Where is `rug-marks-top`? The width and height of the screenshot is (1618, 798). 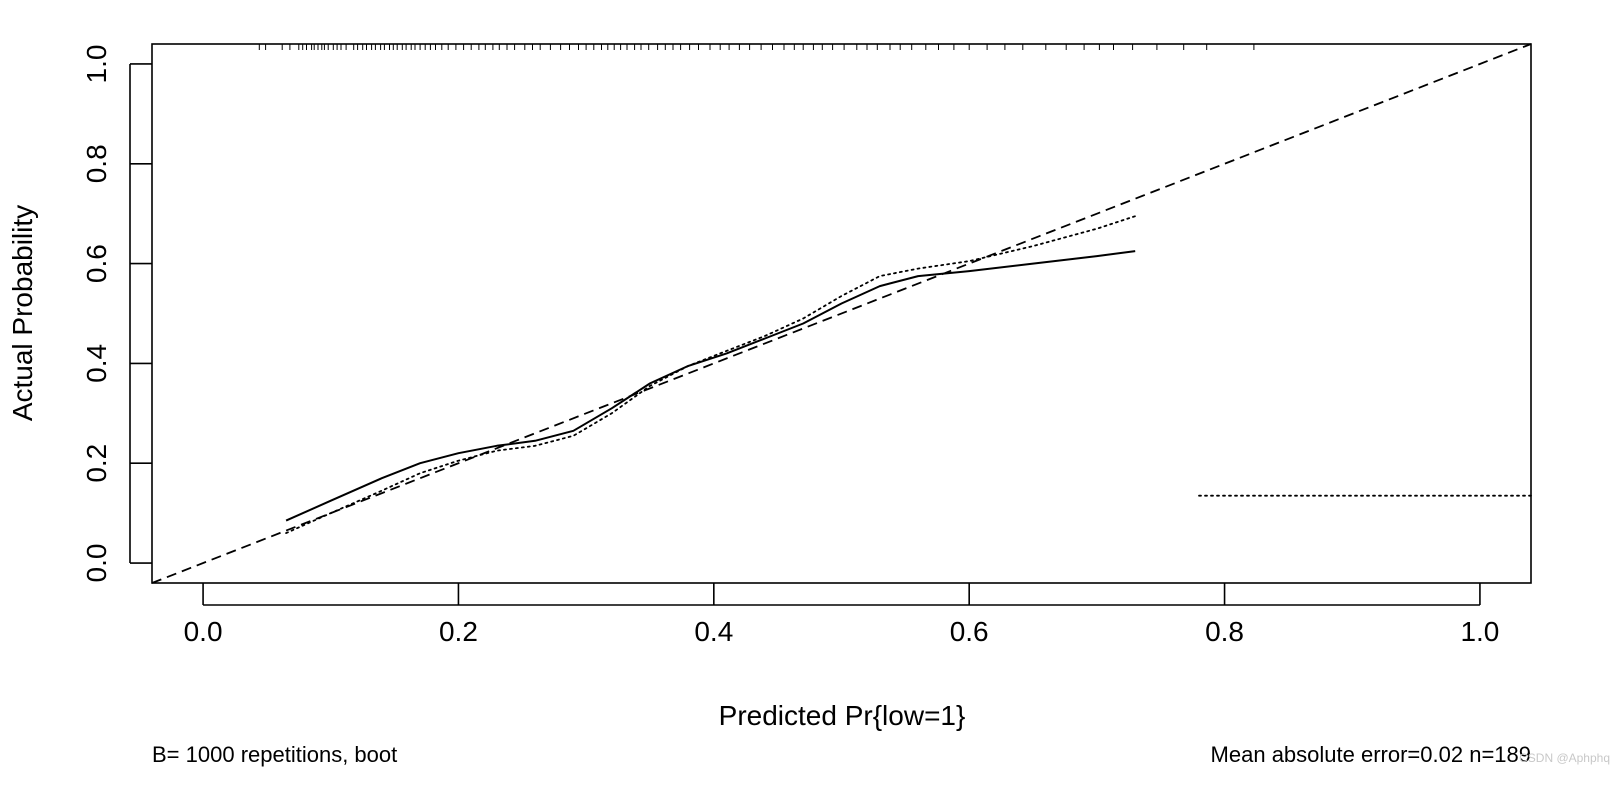
rug-marks-top is located at coordinates (756, 47).